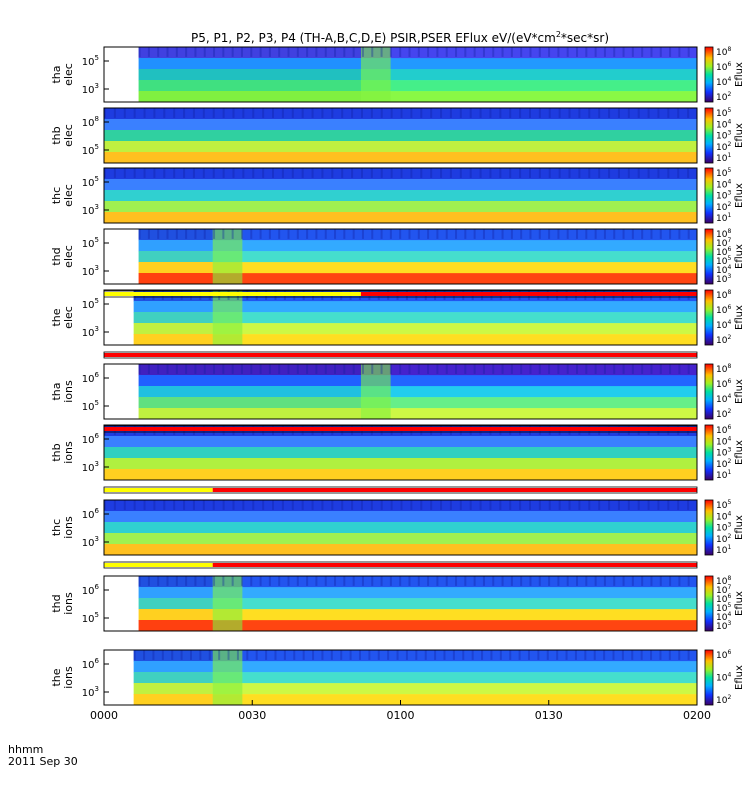 The height and width of the screenshot is (800, 750). Describe the element at coordinates (56, 74) in the screenshot. I see `panel-probe-label: tha` at that location.